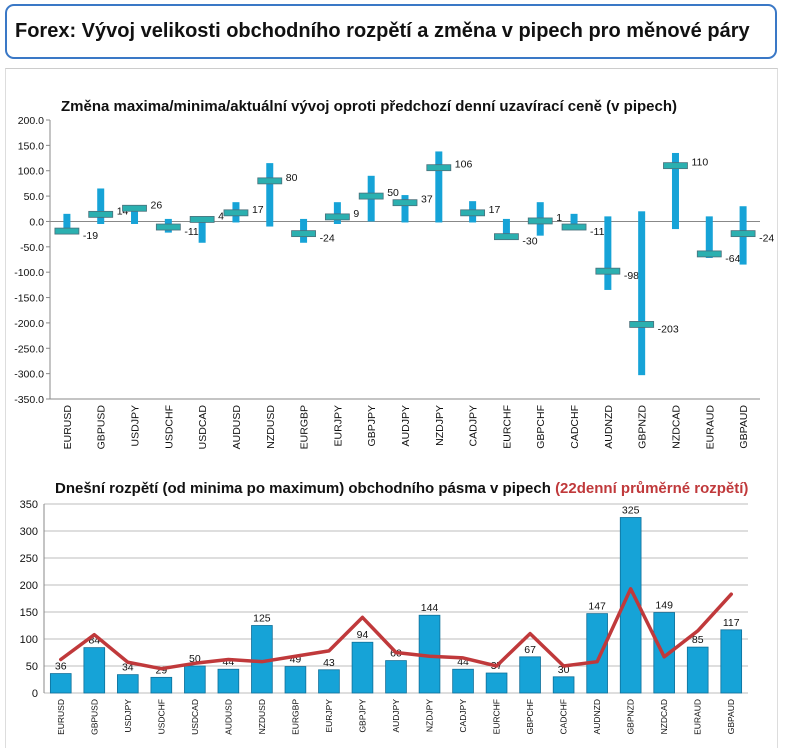 The image size is (786, 751). What do you see at coordinates (29, 324) in the screenshot?
I see `chart1-y-tick-label: -200.0` at bounding box center [29, 324].